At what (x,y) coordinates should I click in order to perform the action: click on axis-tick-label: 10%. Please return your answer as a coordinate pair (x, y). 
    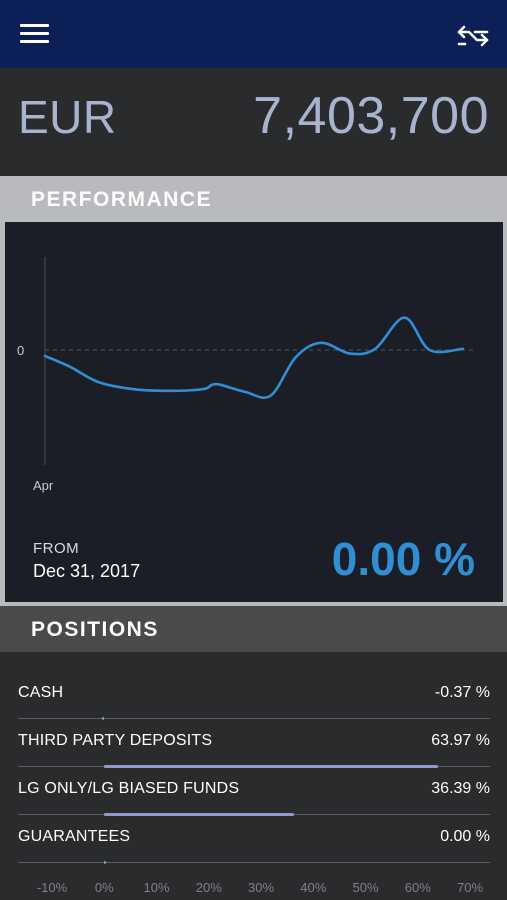
    Looking at the image, I should click on (156, 887).